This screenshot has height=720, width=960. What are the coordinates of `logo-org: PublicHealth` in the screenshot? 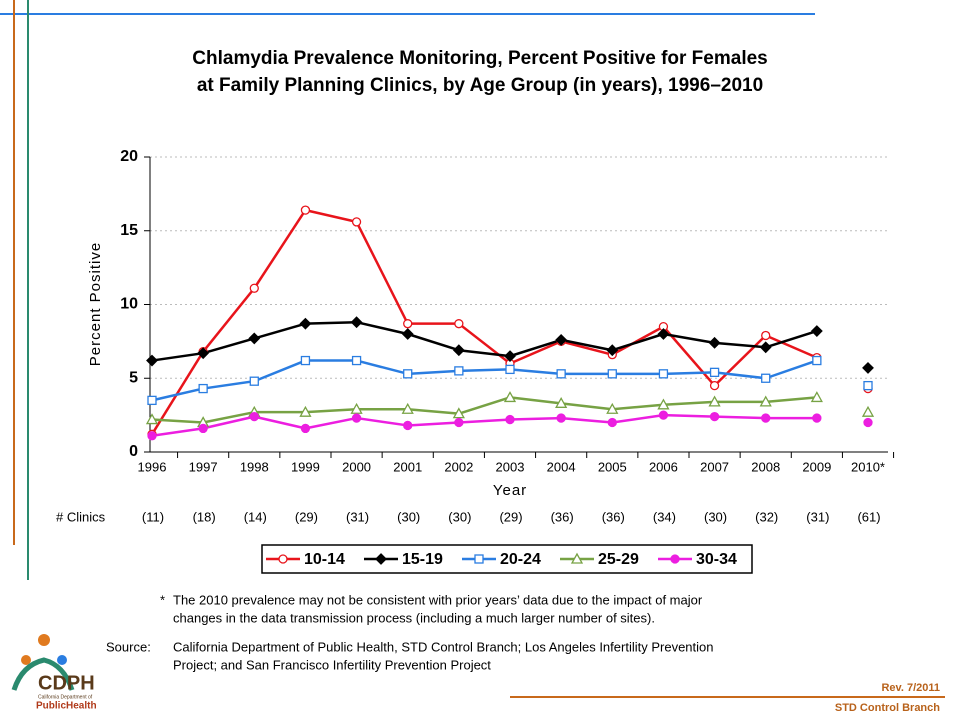 It's located at (66, 706).